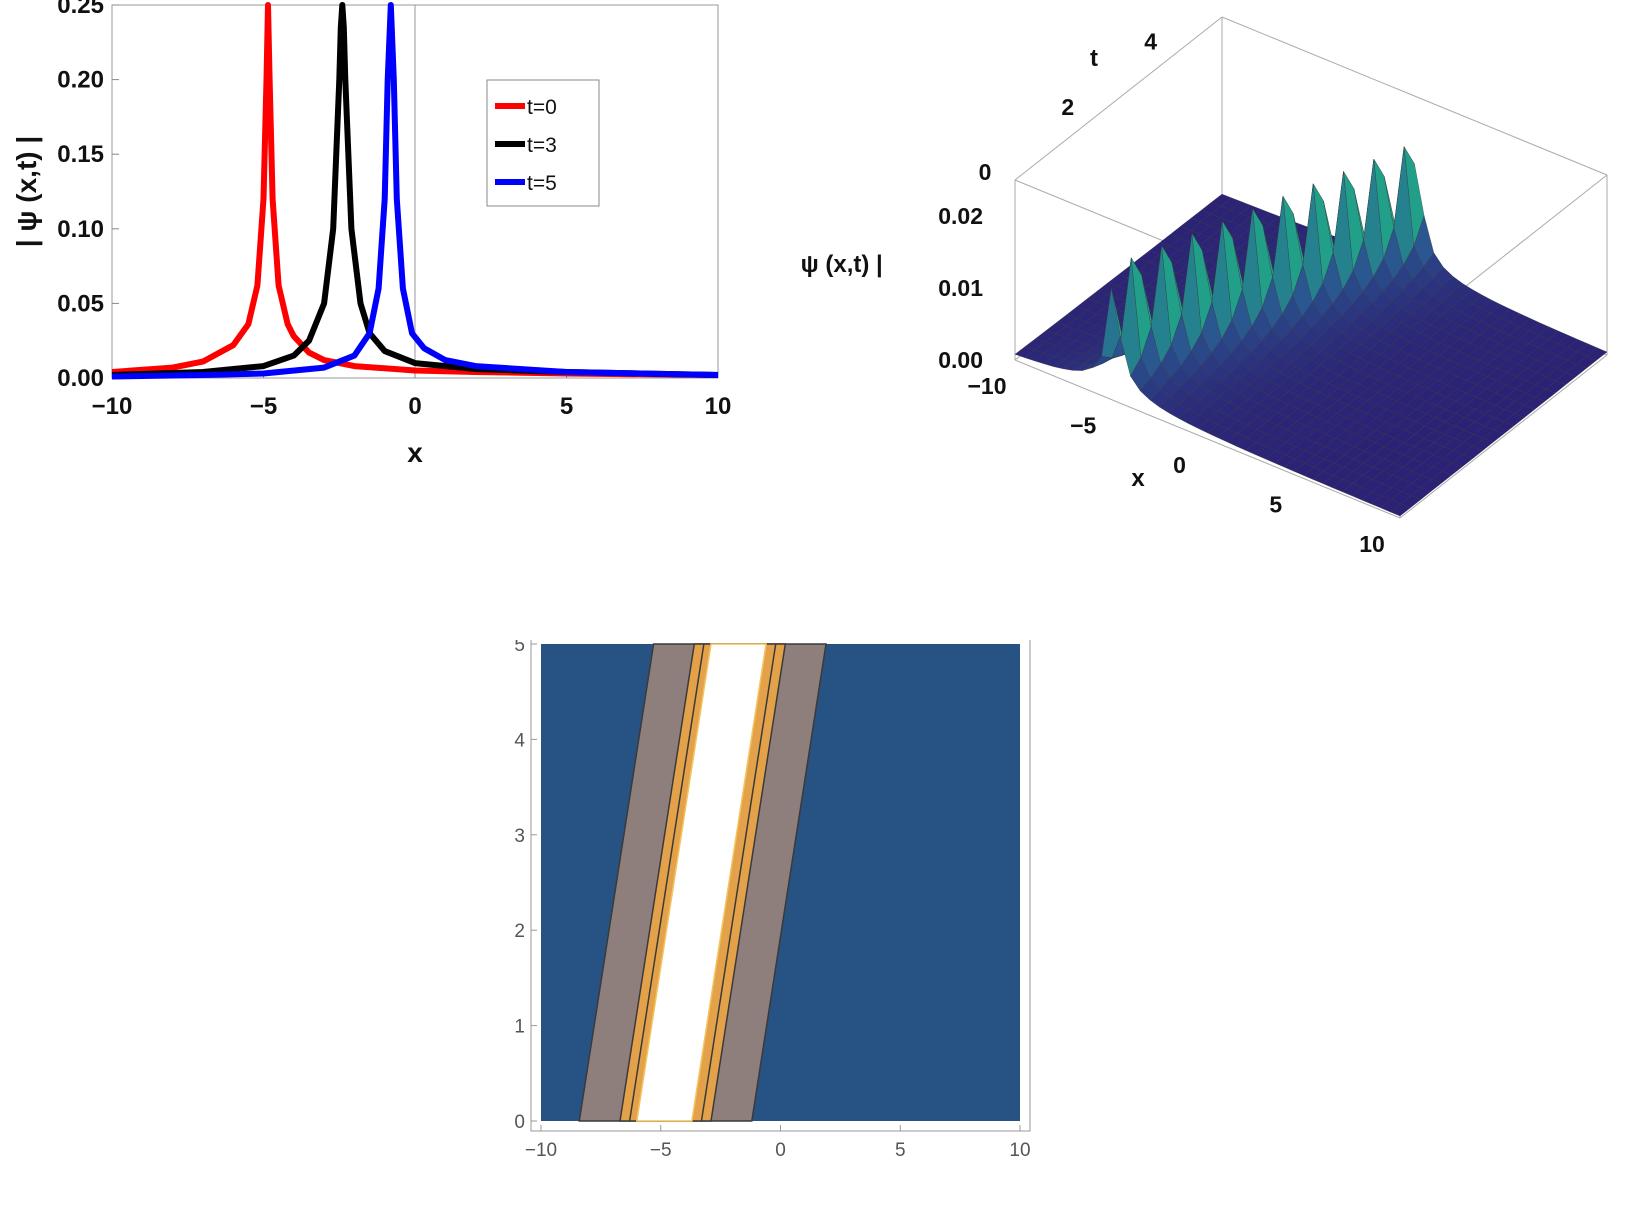 This screenshot has height=1224, width=1650. What do you see at coordinates (80, 9) in the screenshot?
I see `y-tick-label: 0.25` at bounding box center [80, 9].